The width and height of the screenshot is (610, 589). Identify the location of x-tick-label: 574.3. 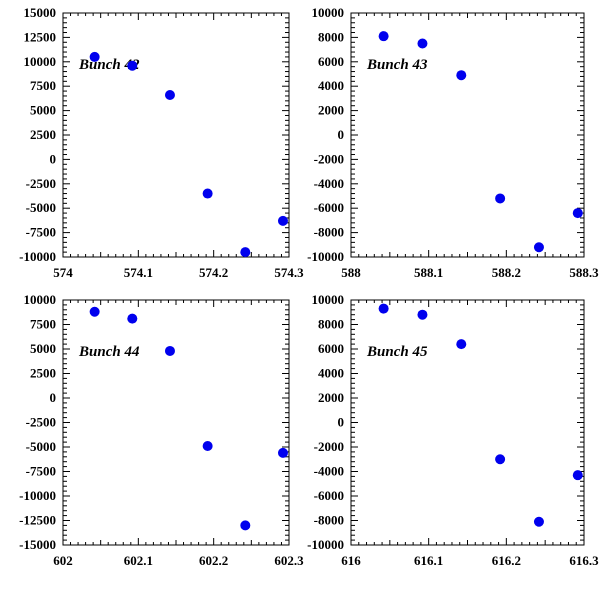
(289, 272).